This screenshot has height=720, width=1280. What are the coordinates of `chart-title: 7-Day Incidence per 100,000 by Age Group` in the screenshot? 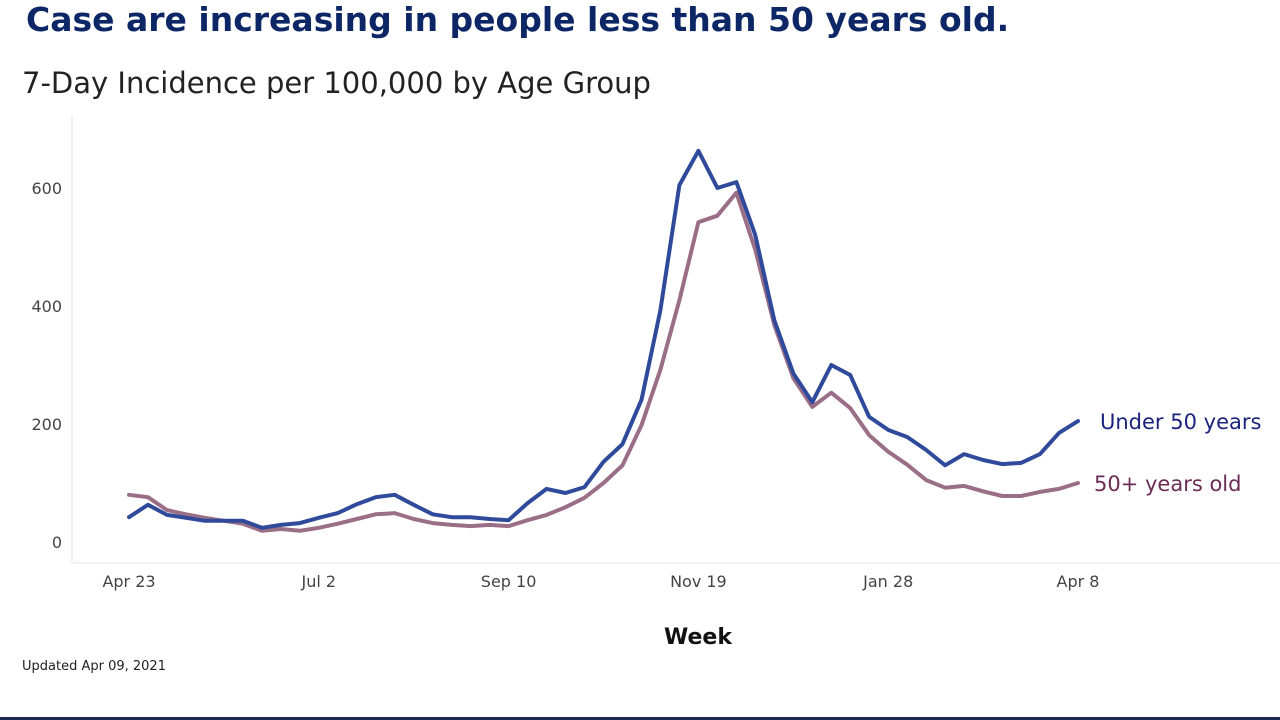 It's located at (336, 83).